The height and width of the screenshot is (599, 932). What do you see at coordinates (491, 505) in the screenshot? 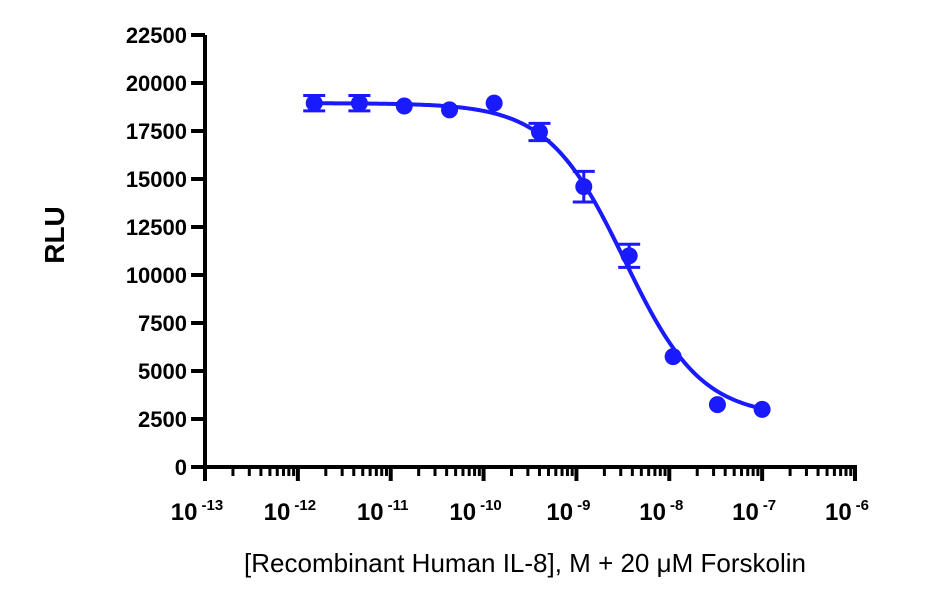
I see `x-tick-exponent: -10` at bounding box center [491, 505].